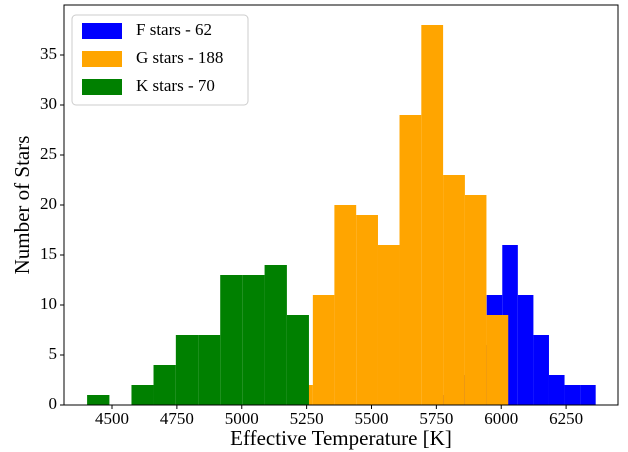 The height and width of the screenshot is (452, 628). I want to click on y-tick-label: 15, so click(48, 253).